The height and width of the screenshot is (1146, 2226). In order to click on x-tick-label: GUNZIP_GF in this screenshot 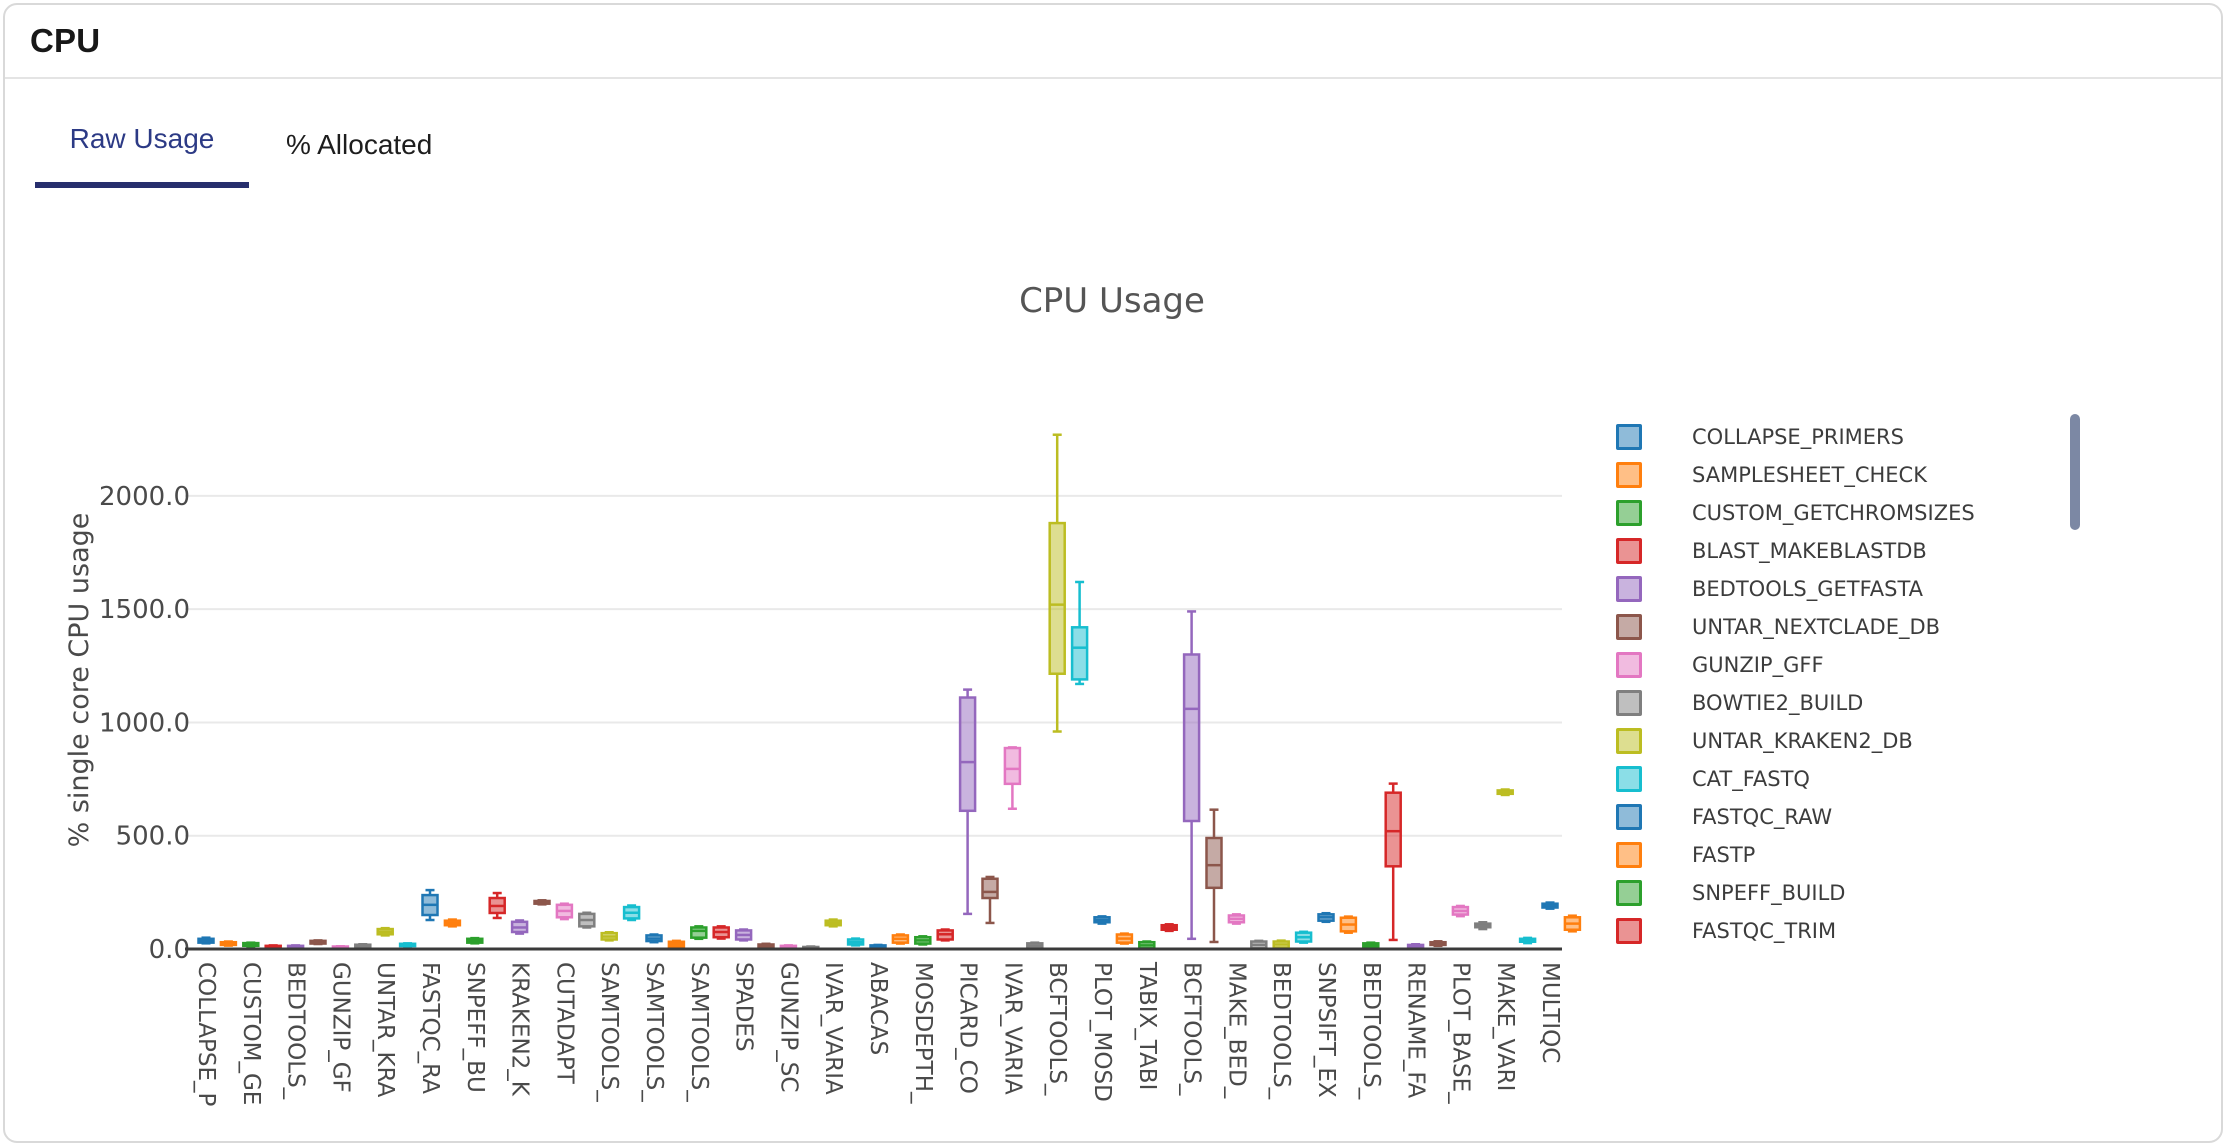, I will do `click(340, 1027)`.